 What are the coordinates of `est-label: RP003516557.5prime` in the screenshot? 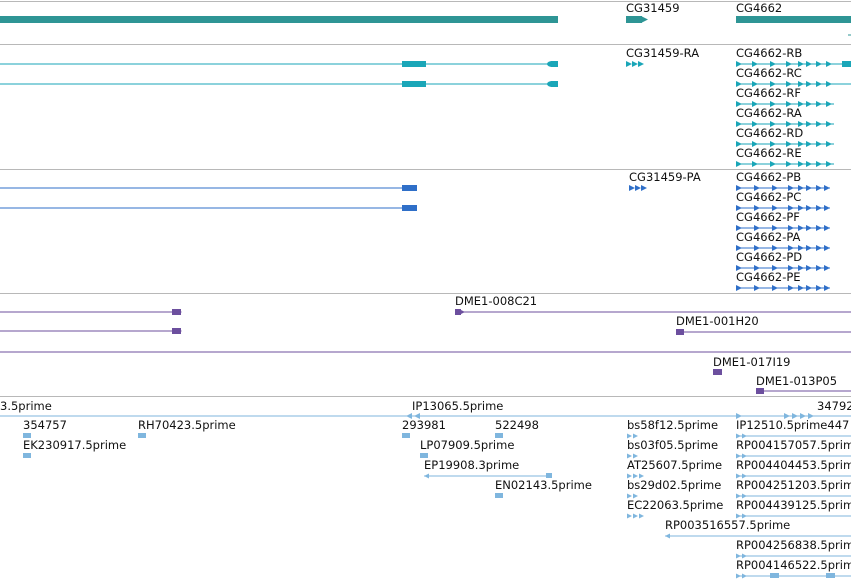 It's located at (728, 525).